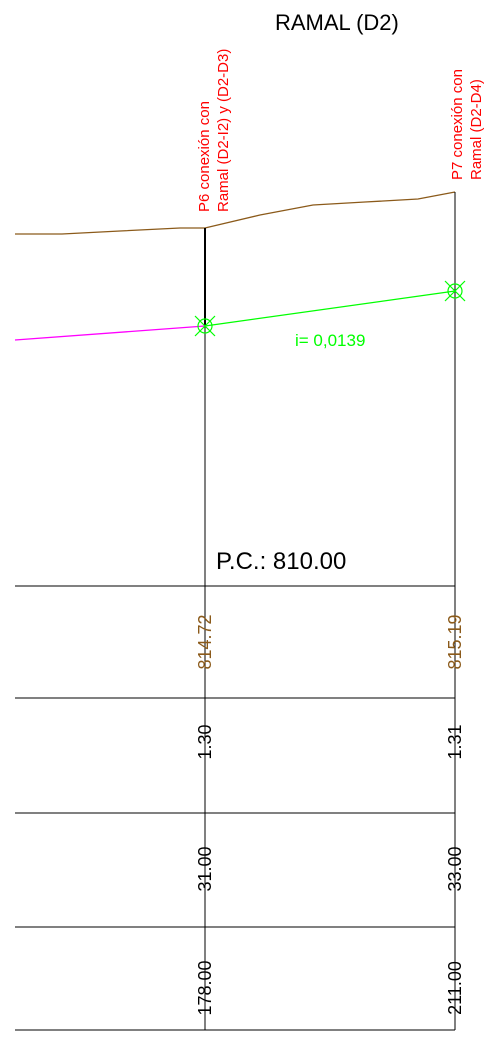  Describe the element at coordinates (467, 124) in the screenshot. I see `well-label-p7: P7 conexión con Ramal (D2-D4)` at that location.